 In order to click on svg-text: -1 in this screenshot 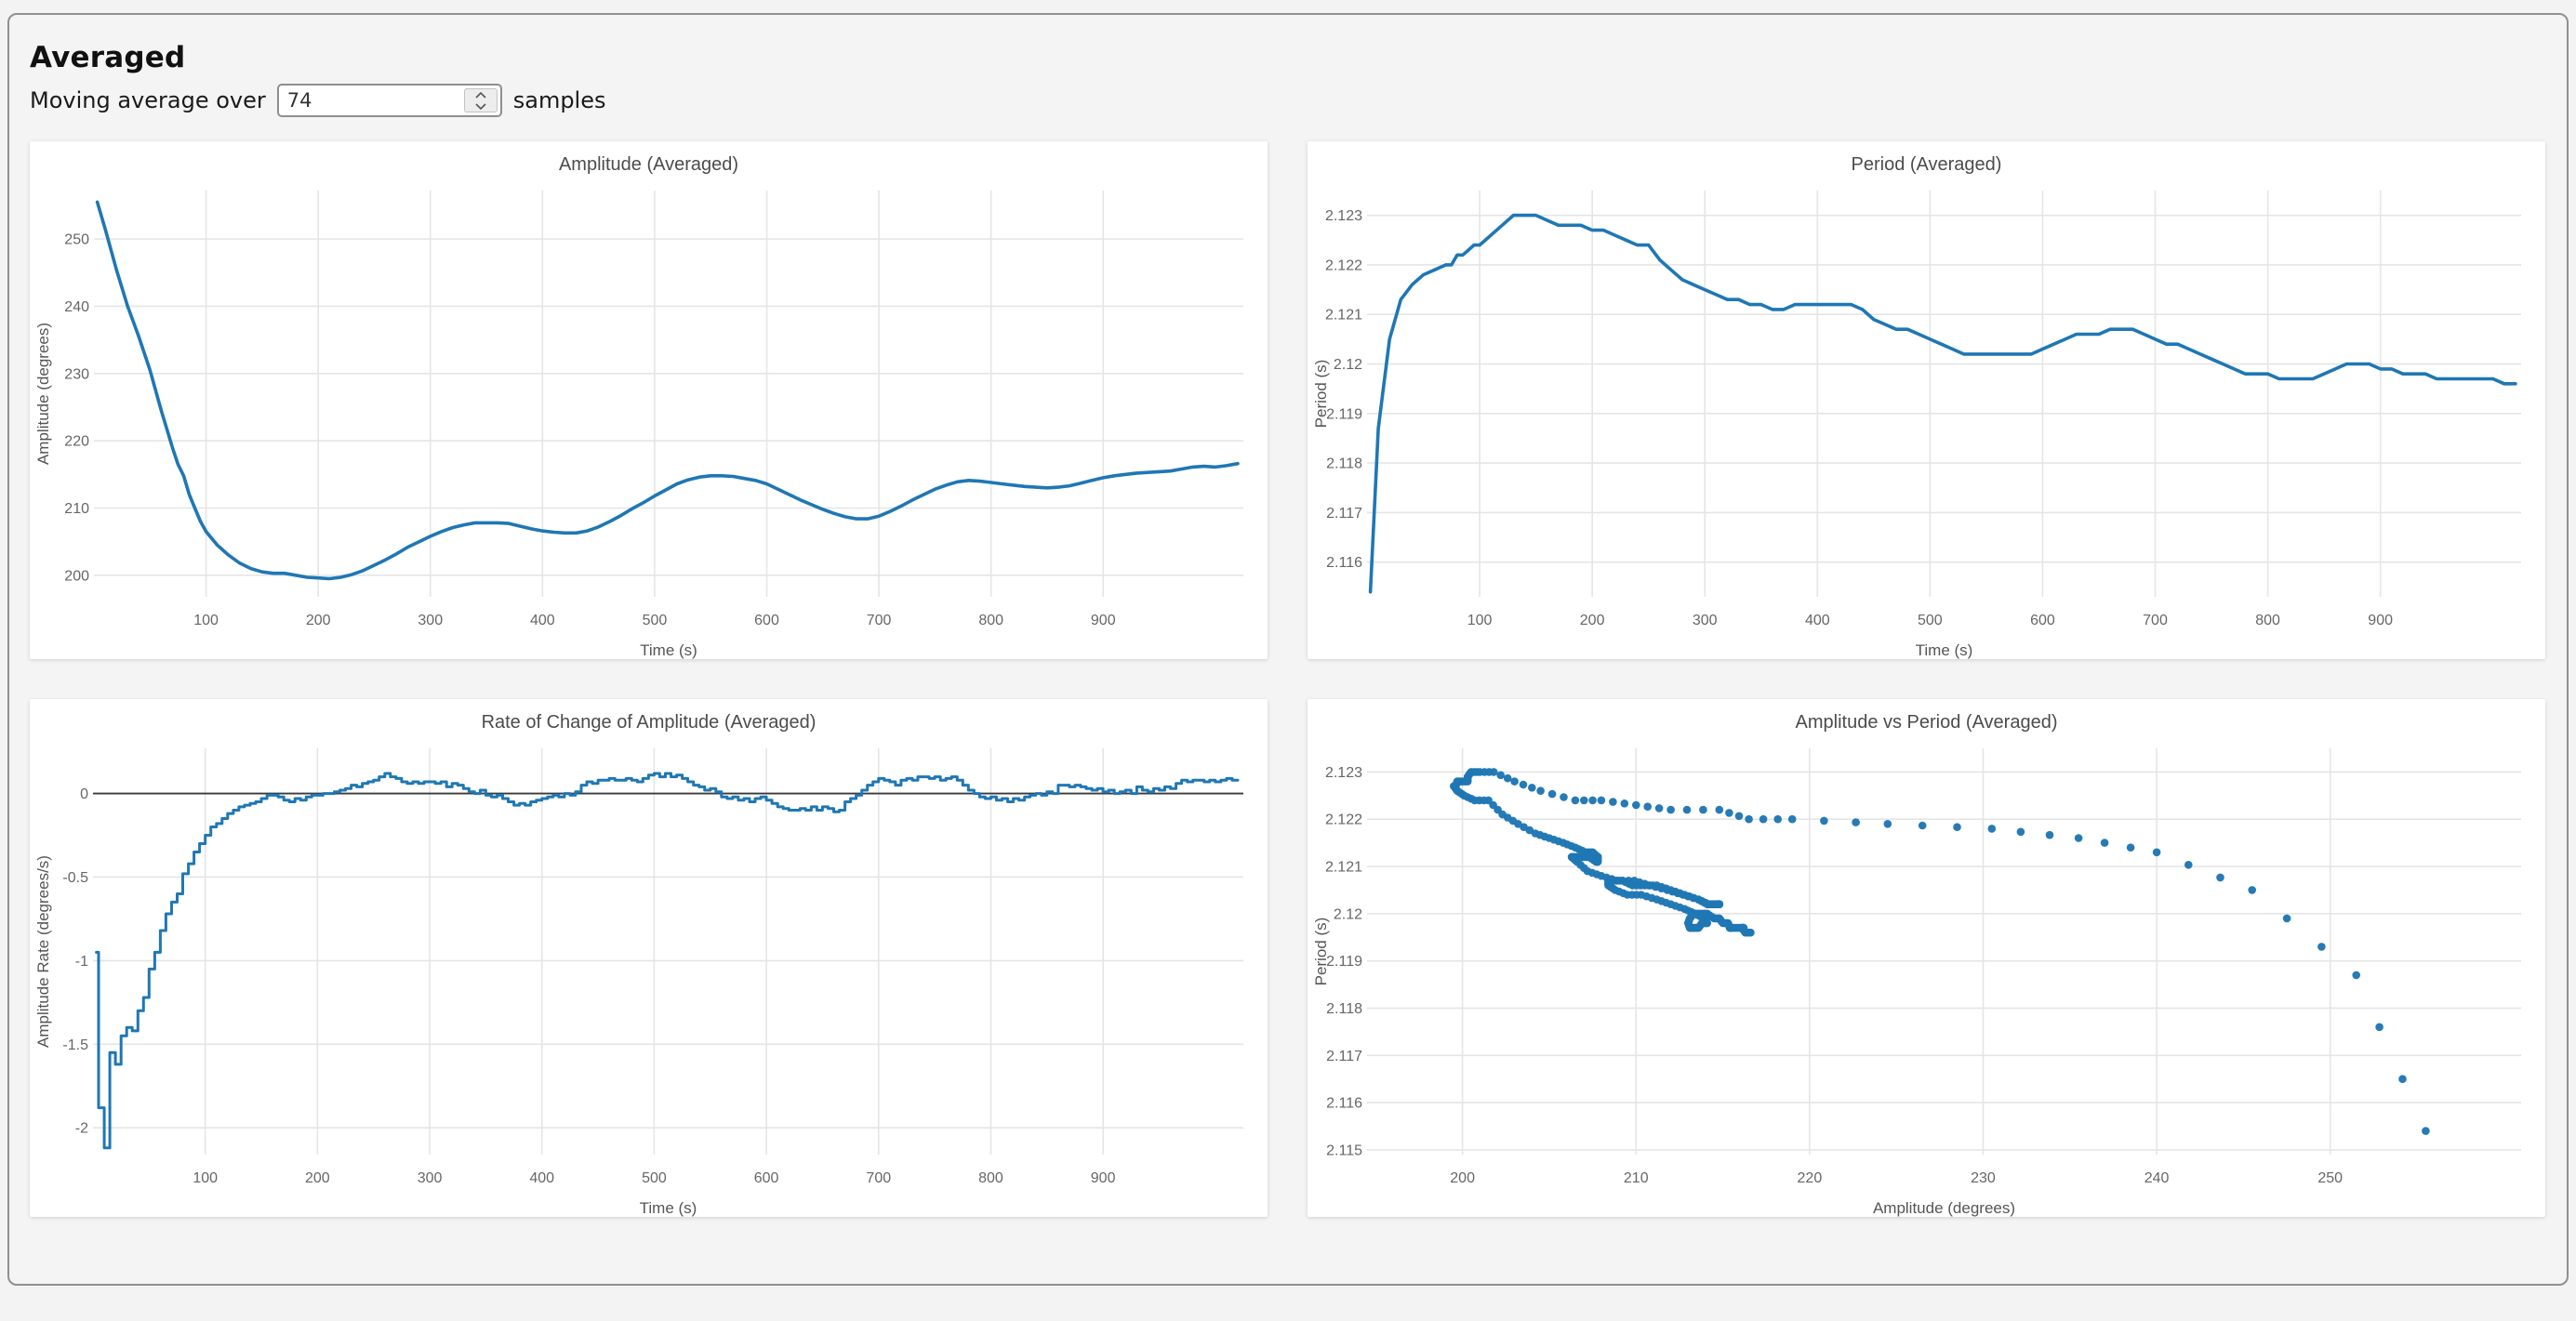, I will do `click(81, 962)`.